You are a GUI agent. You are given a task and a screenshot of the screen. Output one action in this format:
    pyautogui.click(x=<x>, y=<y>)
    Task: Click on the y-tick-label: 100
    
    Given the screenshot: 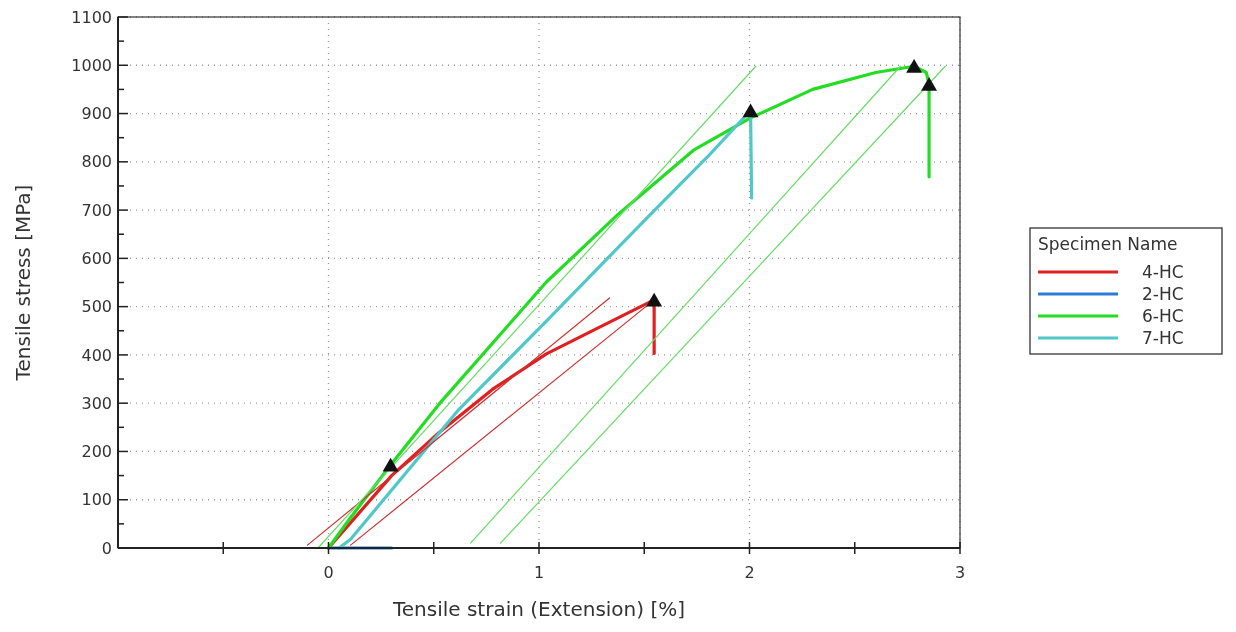 What is the action you would take?
    pyautogui.click(x=96, y=500)
    